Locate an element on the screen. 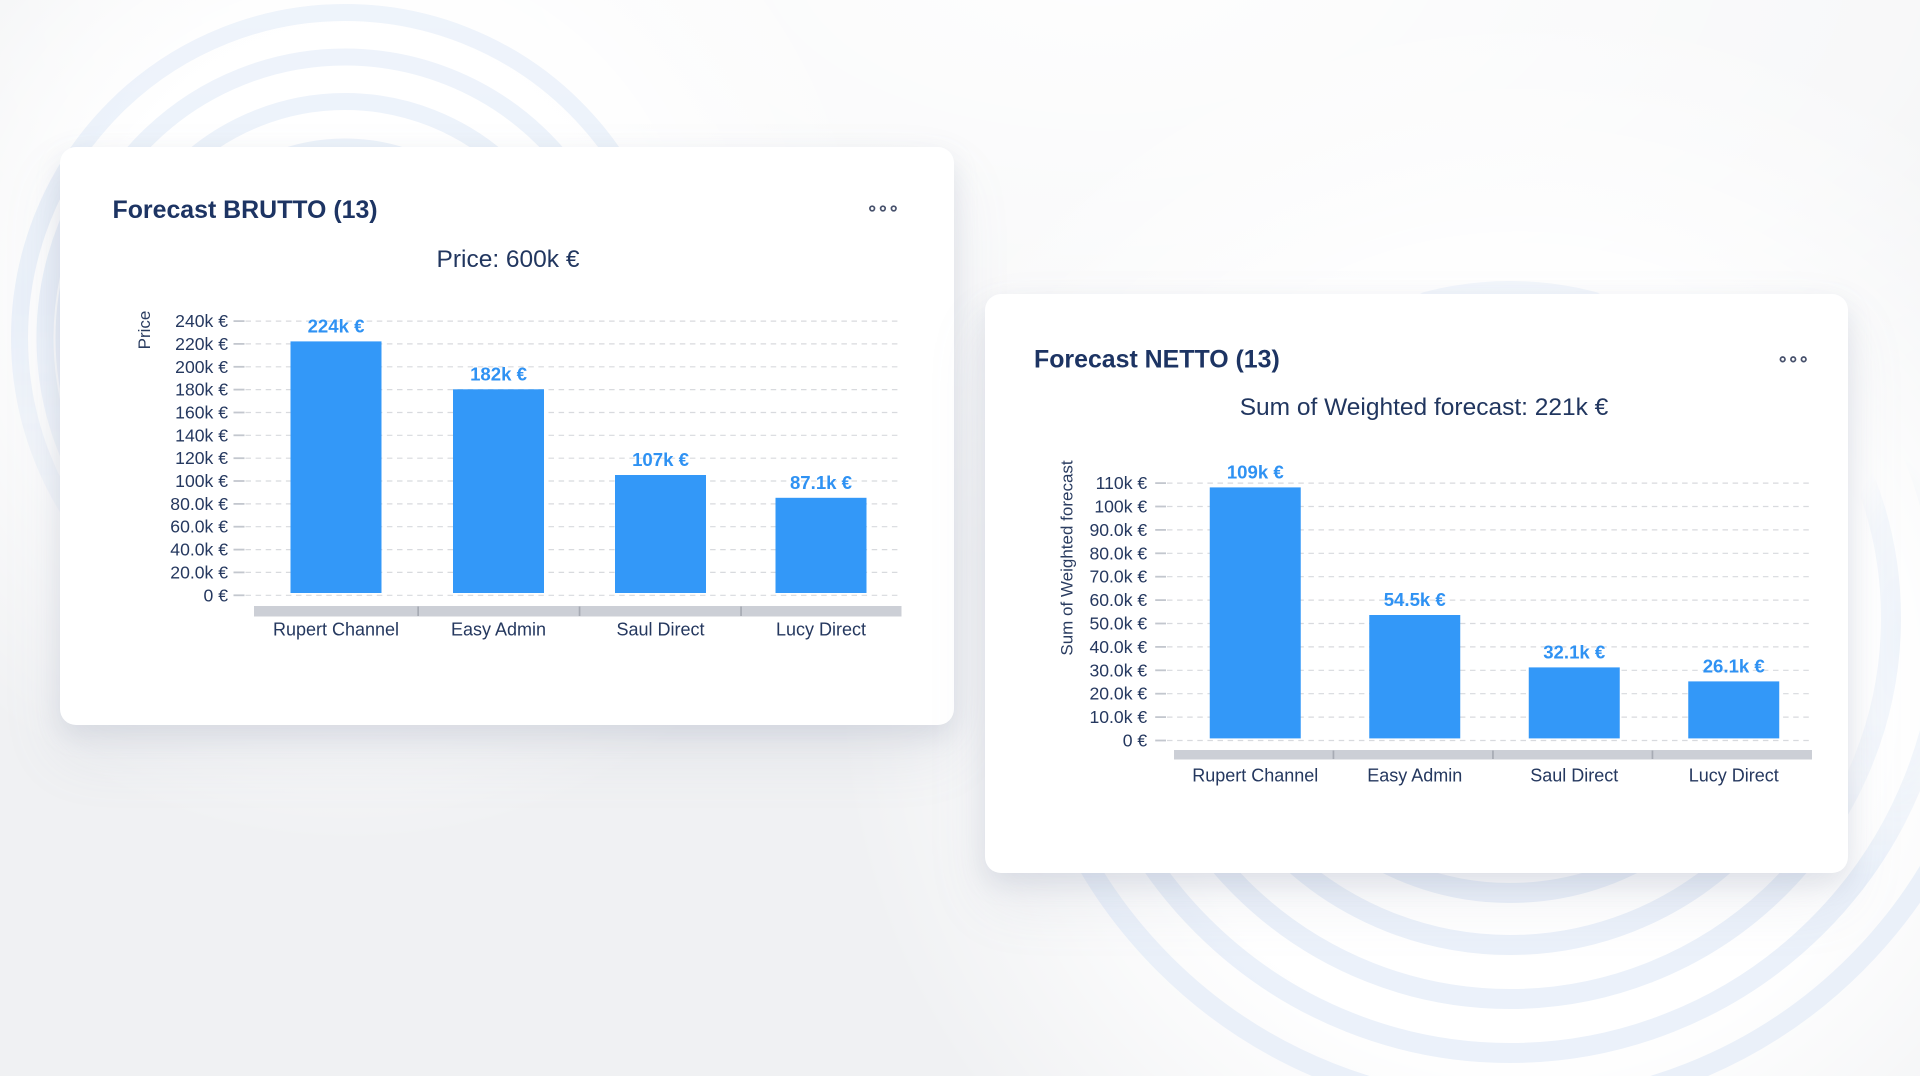  svg-text: 140k € is located at coordinates (201, 435).